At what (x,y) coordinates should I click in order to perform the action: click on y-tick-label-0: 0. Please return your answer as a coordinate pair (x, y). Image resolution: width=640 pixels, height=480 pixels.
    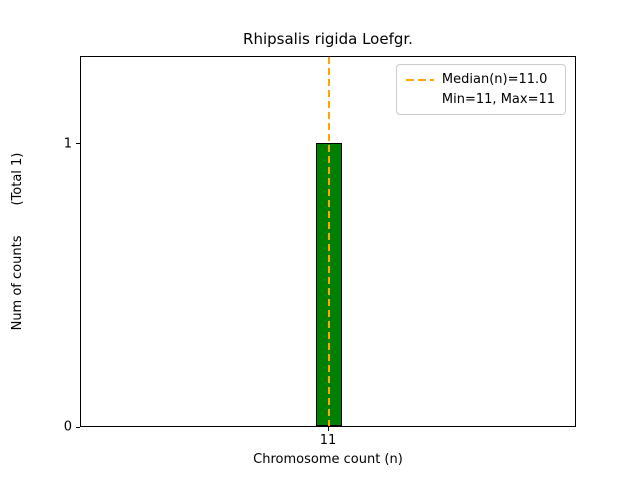
    Looking at the image, I should click on (67, 427).